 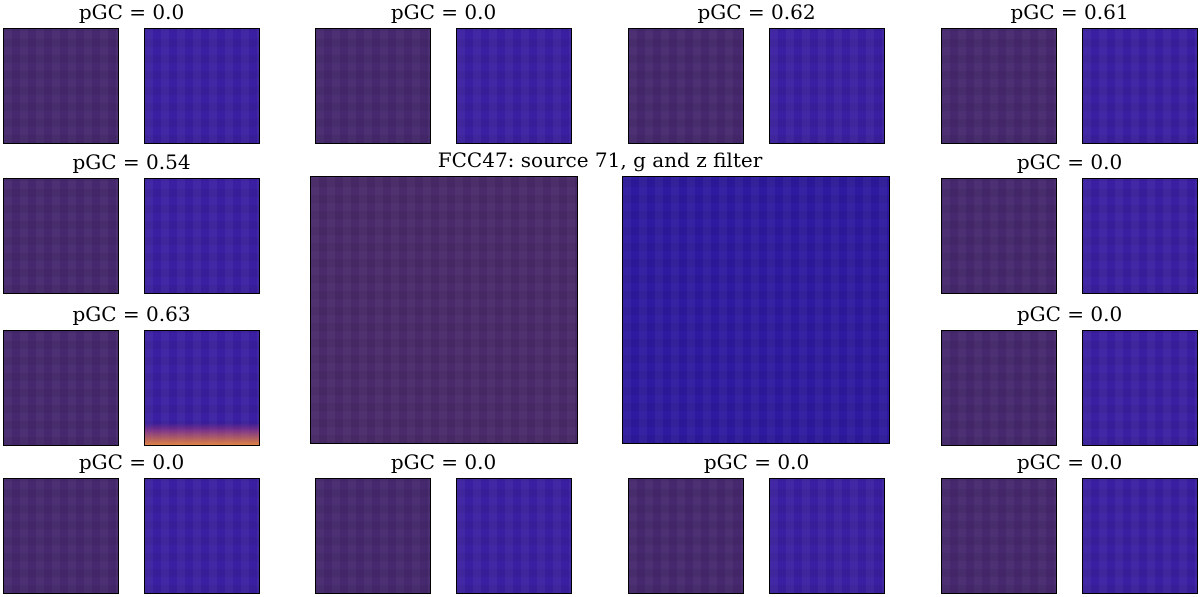 What do you see at coordinates (756, 310) in the screenshot?
I see `z-filter-large-image` at bounding box center [756, 310].